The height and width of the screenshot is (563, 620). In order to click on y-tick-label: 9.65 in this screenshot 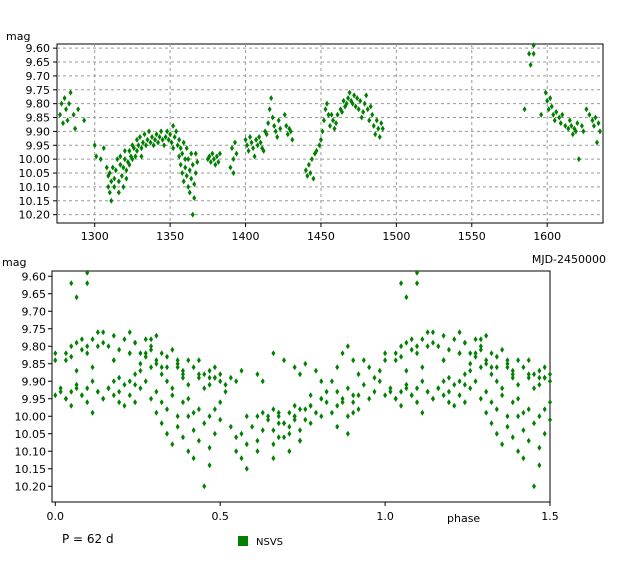, I will do `click(38, 62)`.